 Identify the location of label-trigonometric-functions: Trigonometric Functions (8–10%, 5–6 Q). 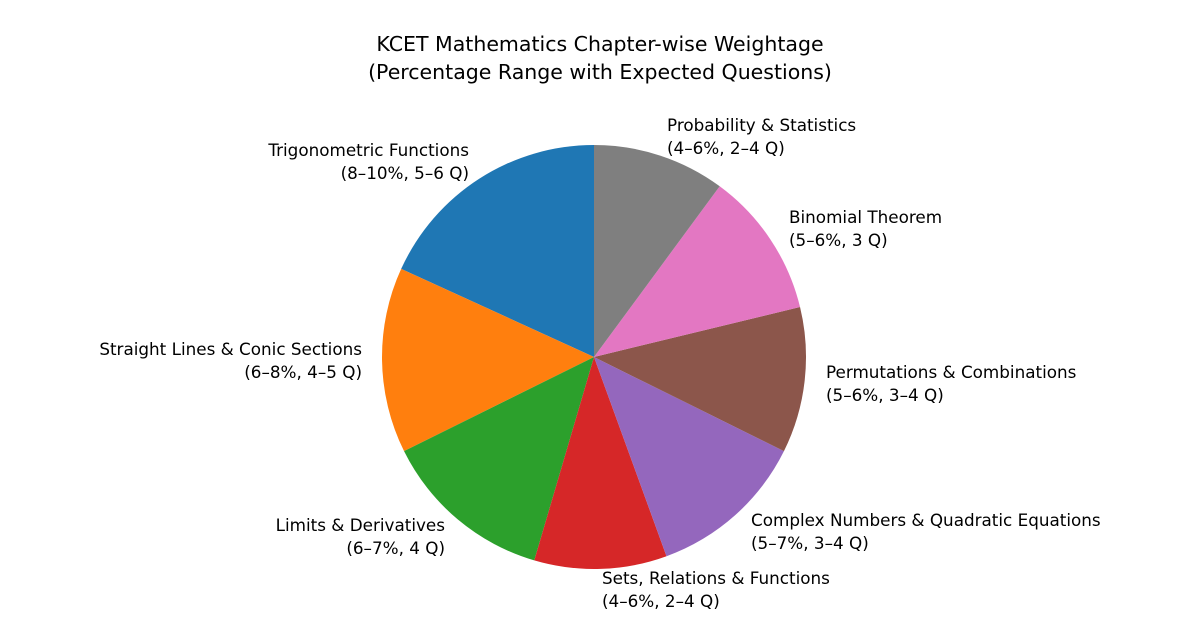
(368, 162).